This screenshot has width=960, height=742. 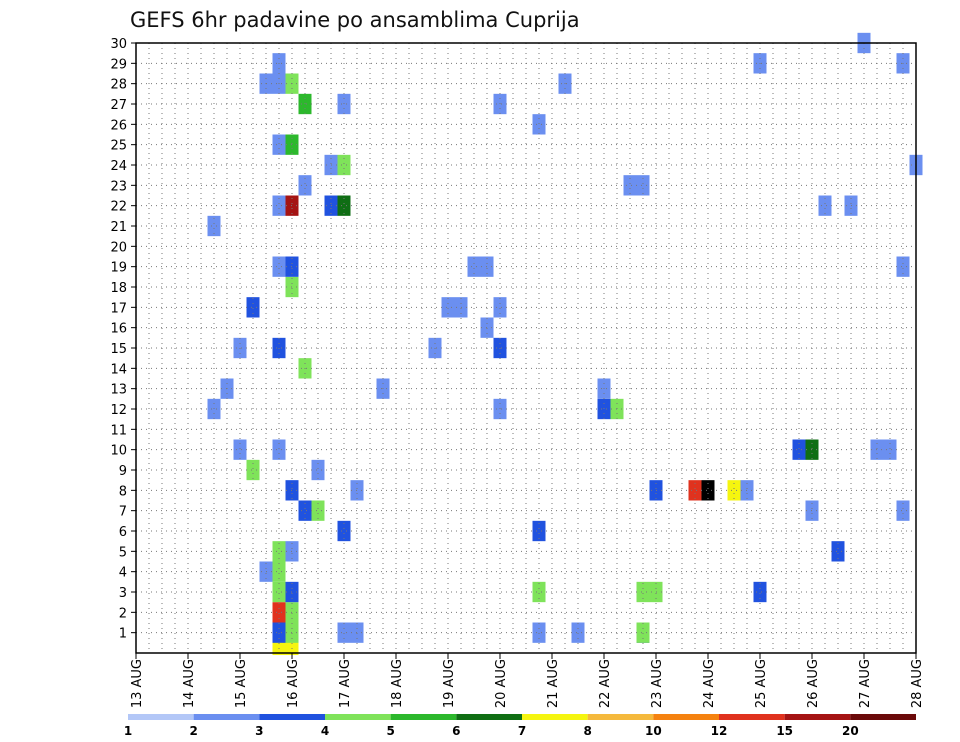 I want to click on y-tick-label: 26, so click(x=118, y=125).